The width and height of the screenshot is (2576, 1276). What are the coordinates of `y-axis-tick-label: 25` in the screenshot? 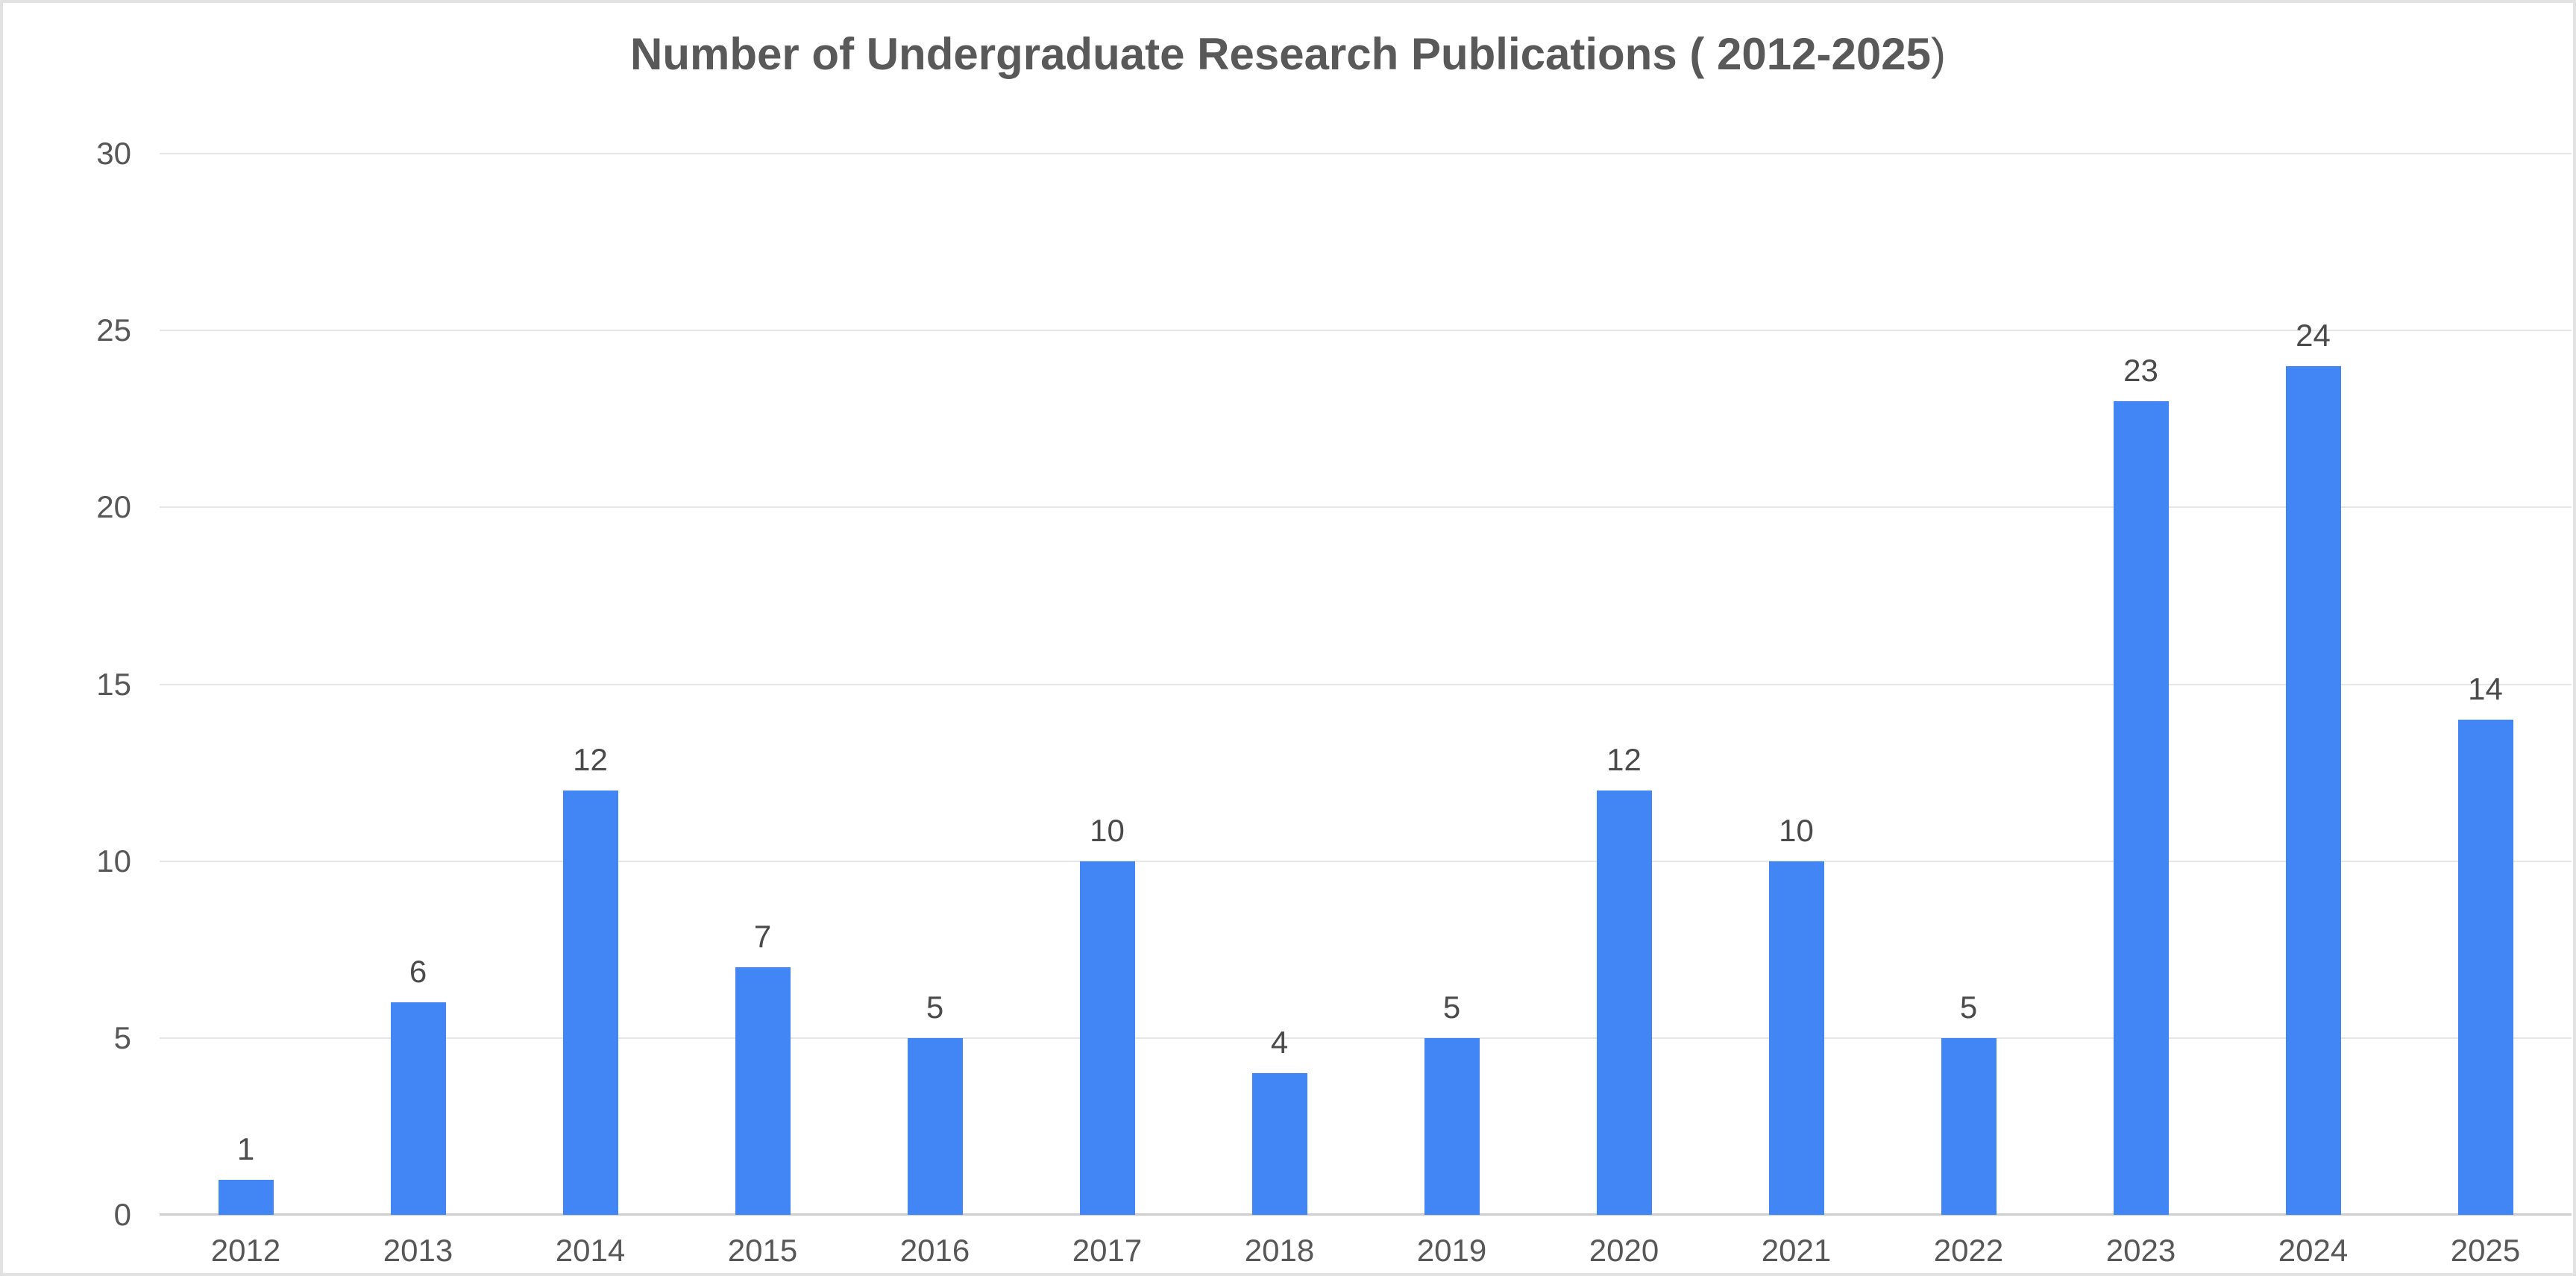 It's located at (114, 330).